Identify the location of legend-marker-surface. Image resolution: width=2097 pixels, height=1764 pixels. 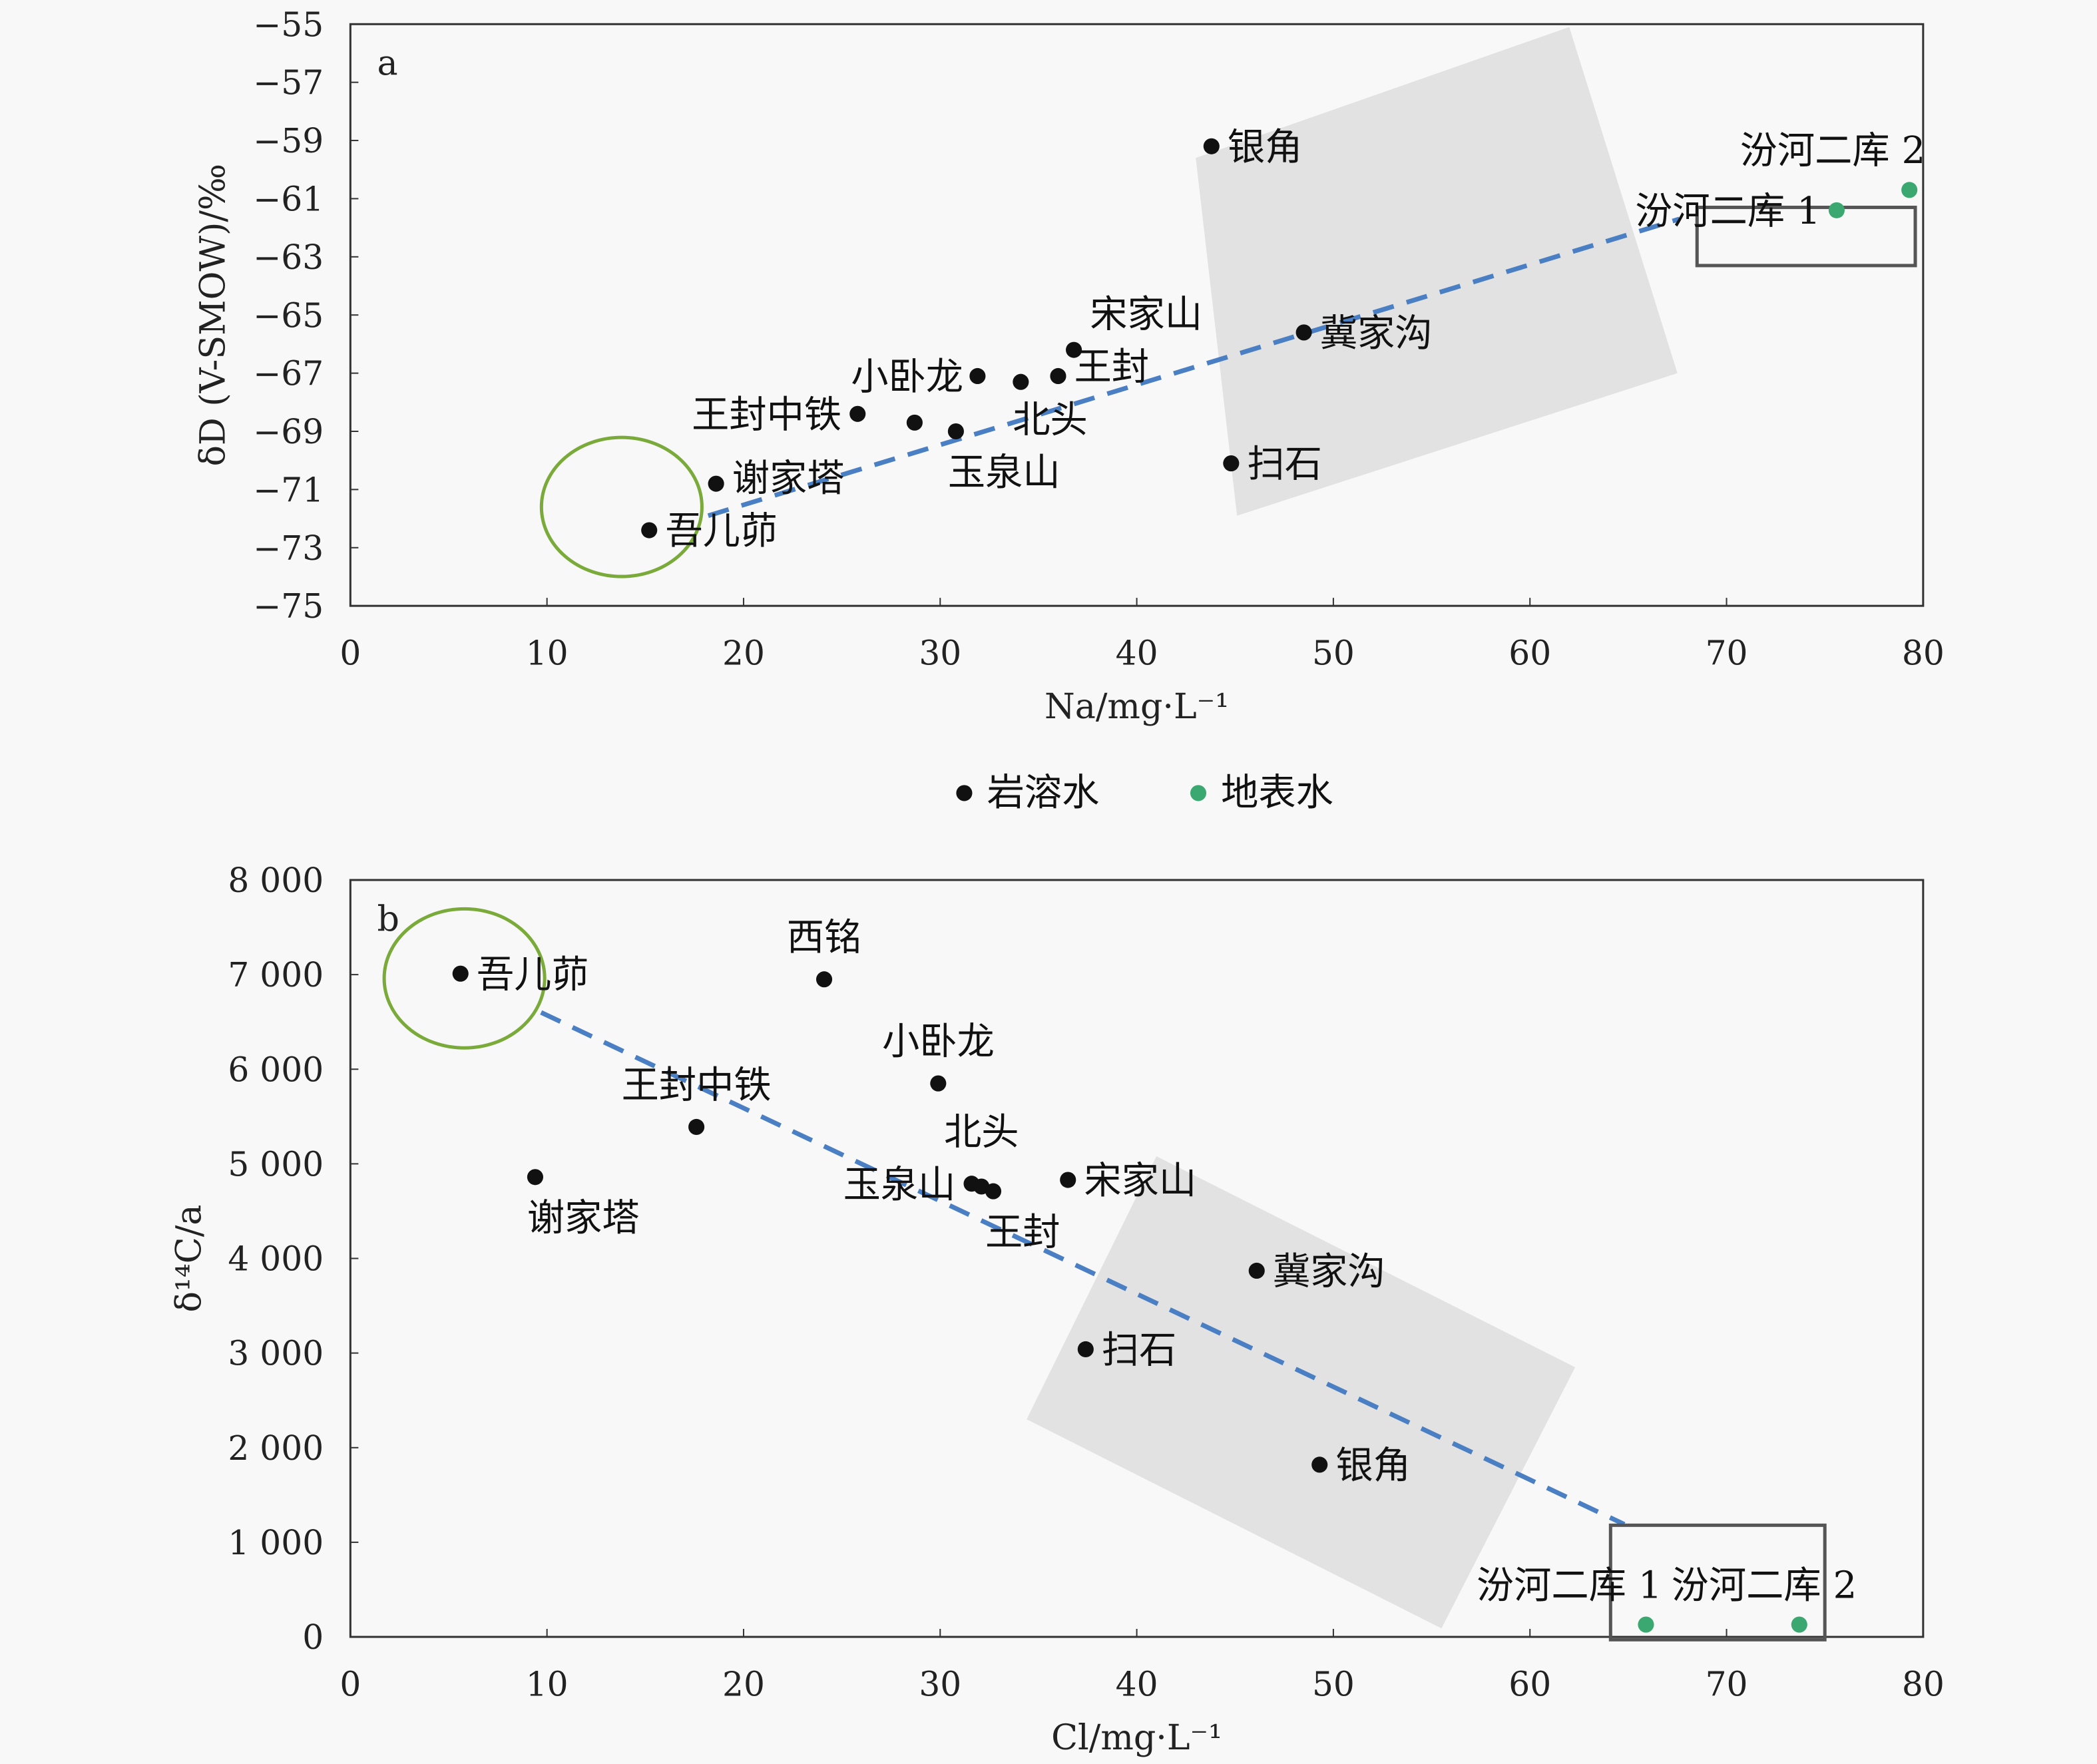
(1198, 793).